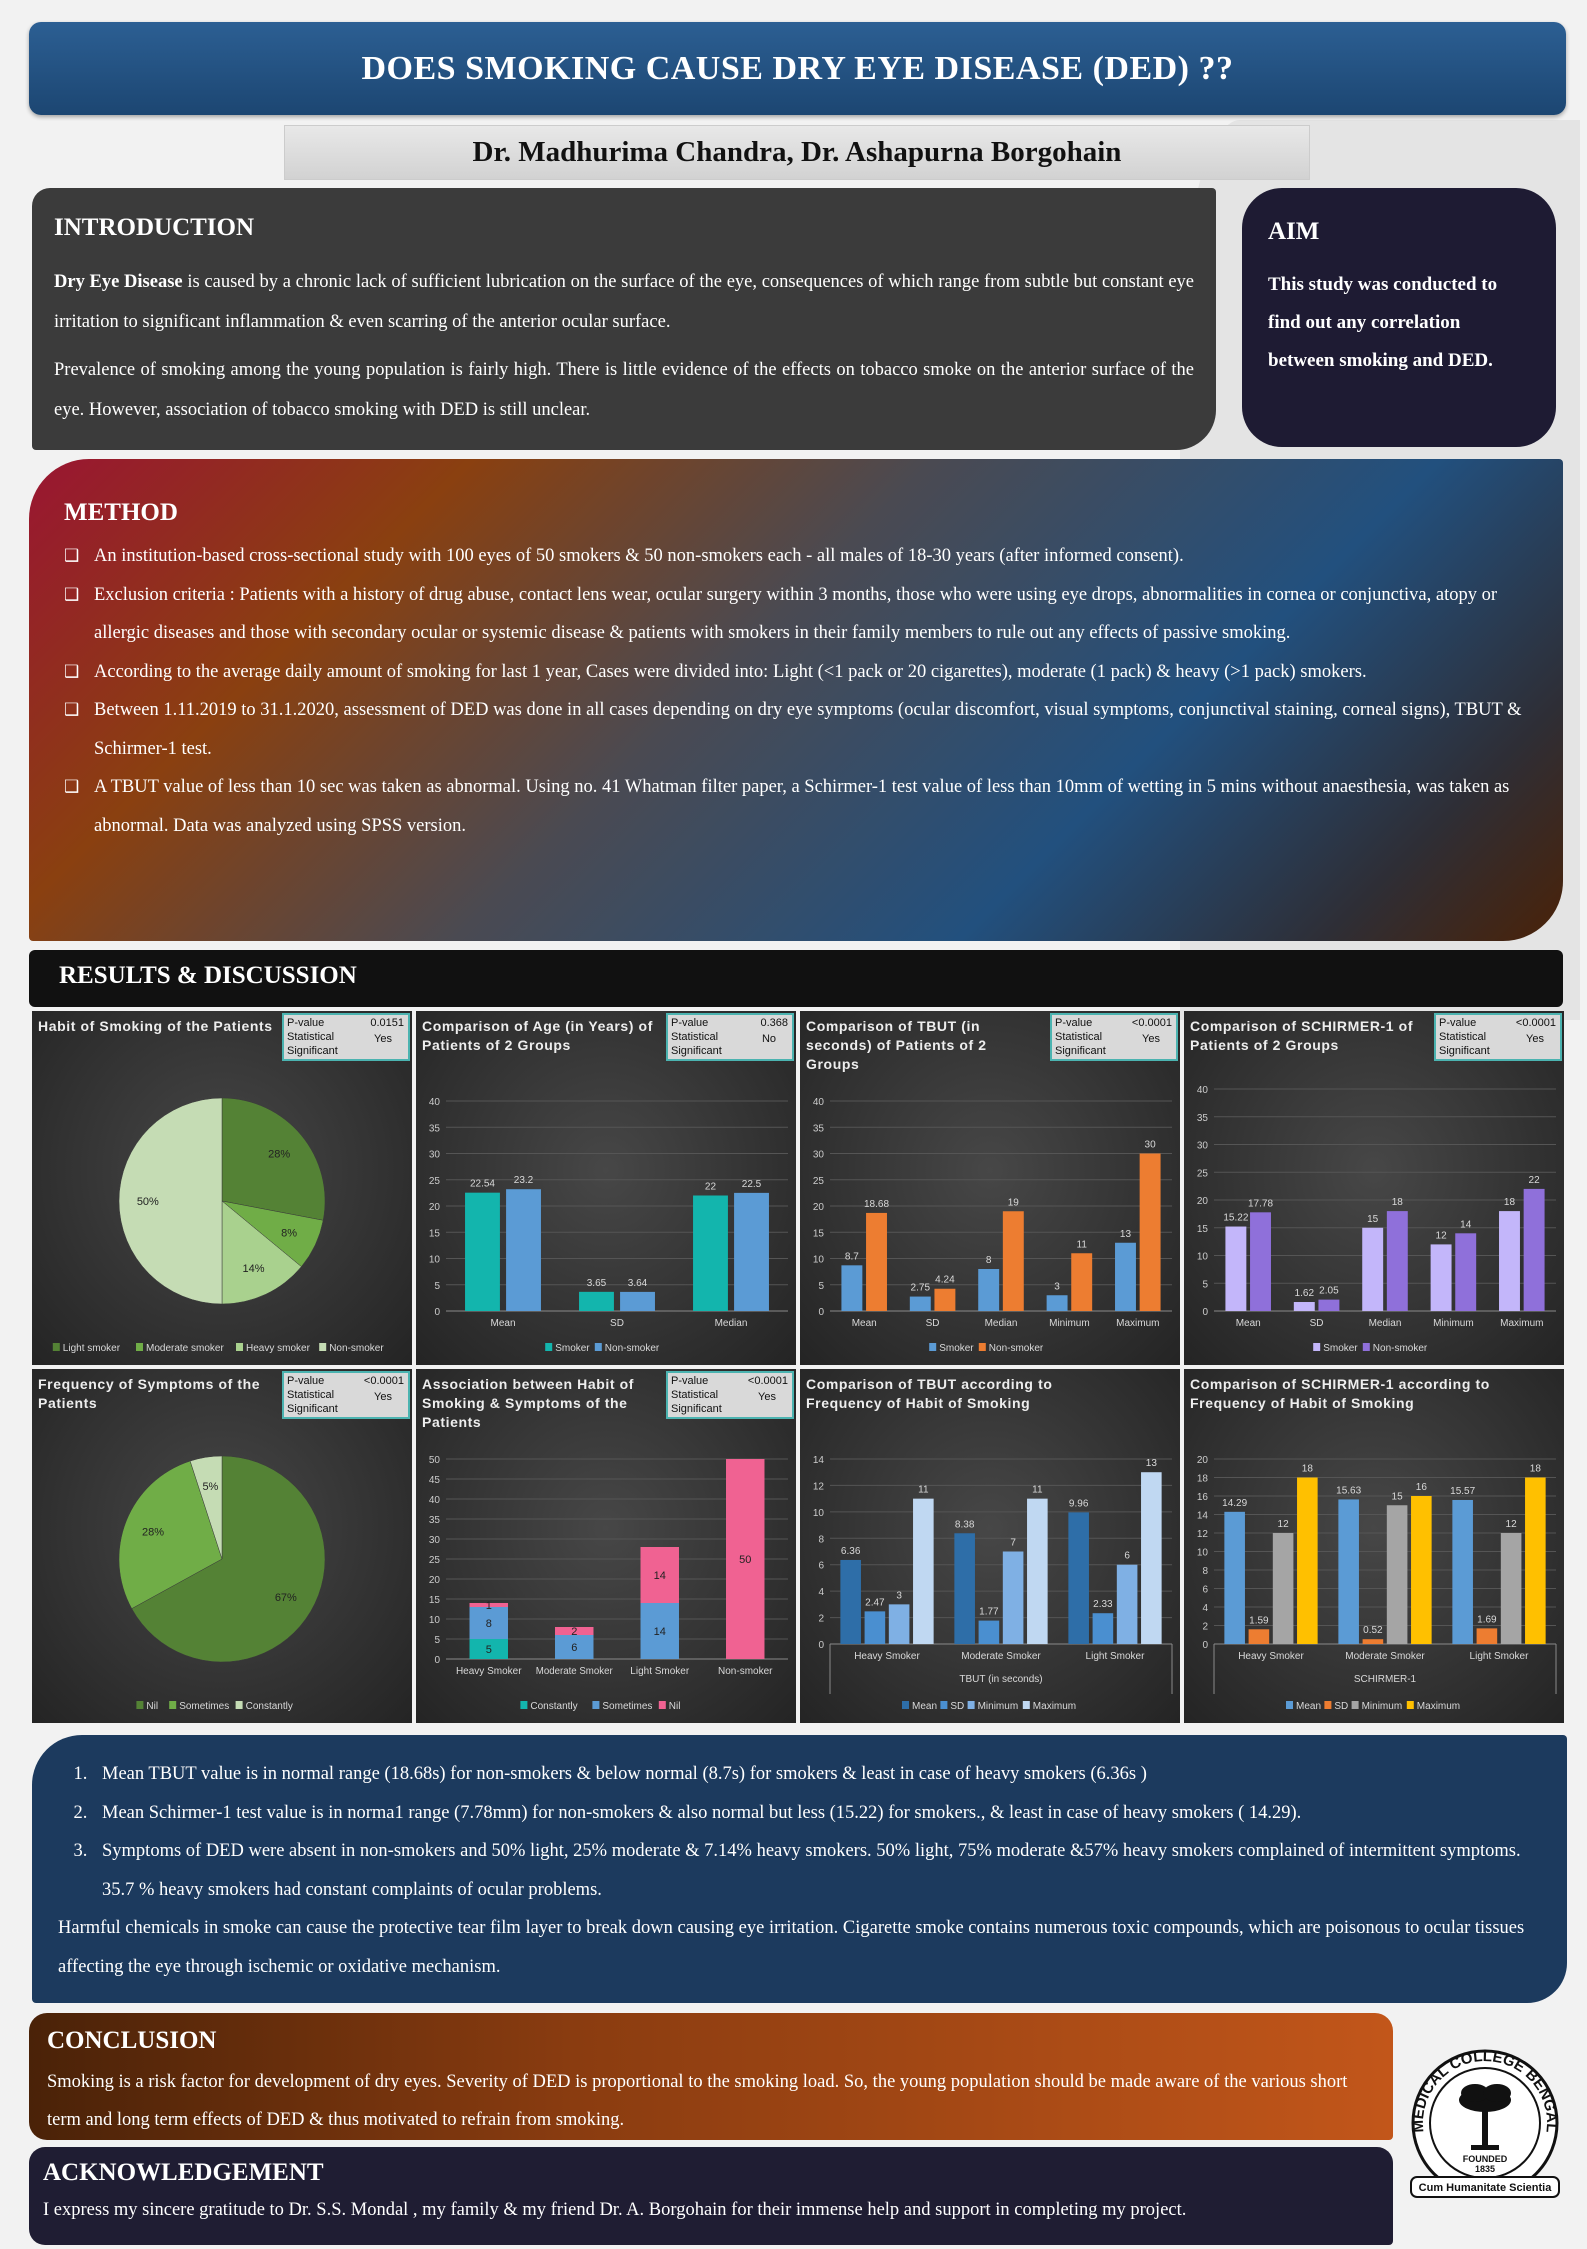  What do you see at coordinates (346, 1395) in the screenshot?
I see `p-value-box: P-value <0.0001 Statistical Significant Yes` at bounding box center [346, 1395].